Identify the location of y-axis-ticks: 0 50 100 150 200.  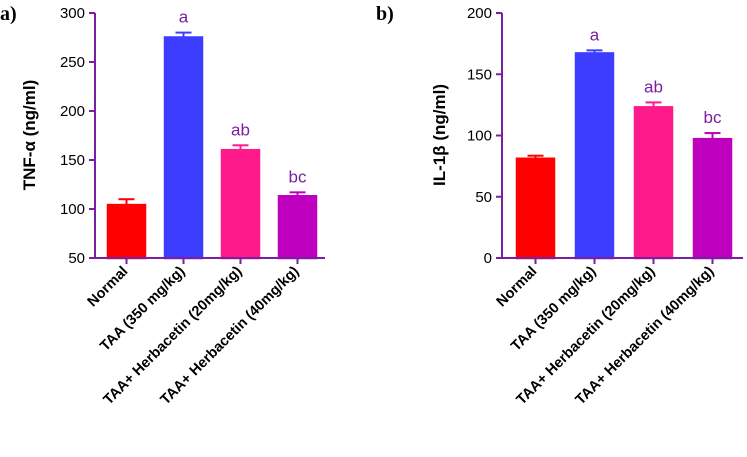
(484, 136).